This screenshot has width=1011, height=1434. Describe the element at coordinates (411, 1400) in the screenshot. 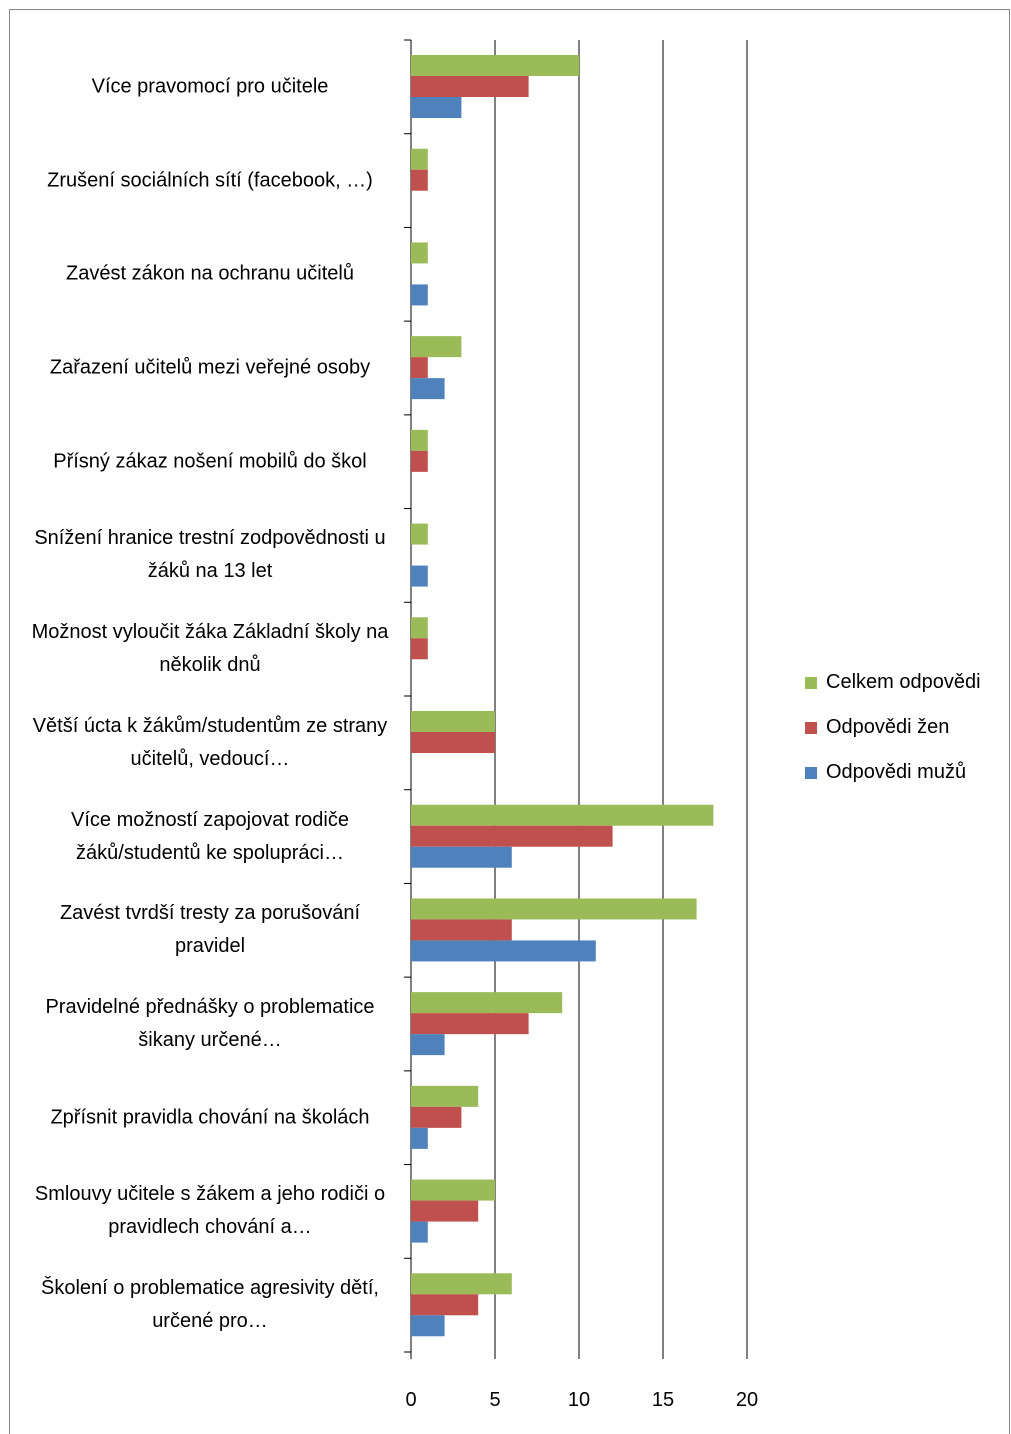

I see `x-tick-label: 0` at that location.